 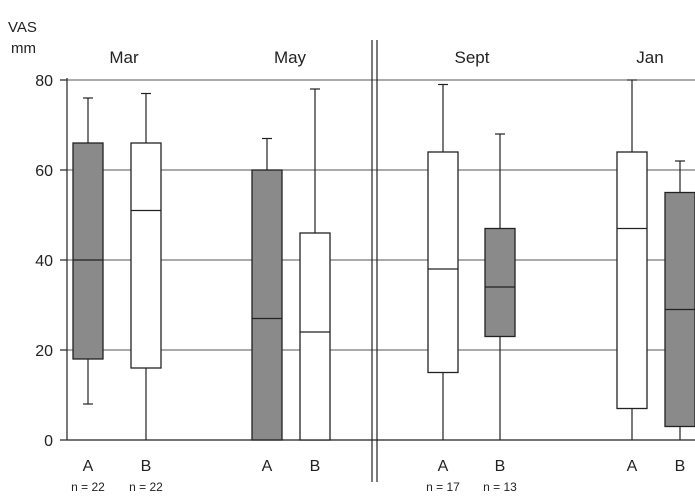 I want to click on panel-title: Sept, so click(x=472, y=57).